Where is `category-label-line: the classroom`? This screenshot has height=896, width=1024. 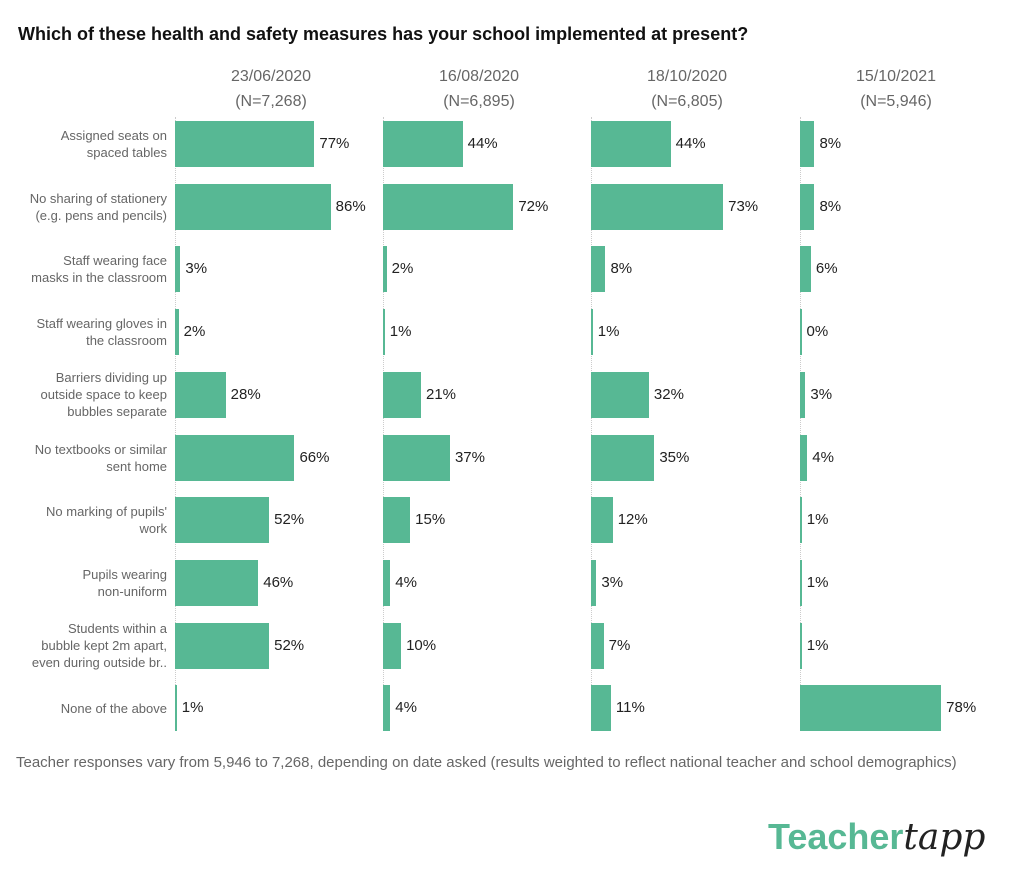 category-label-line: the classroom is located at coordinates (126, 341).